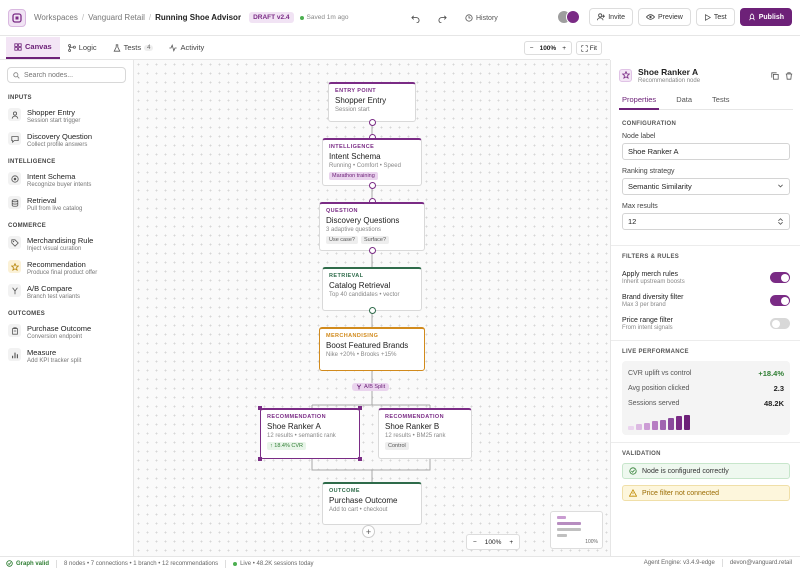 This screenshot has width=800, height=570. I want to click on palette-item-name: A/B Compare, so click(50, 288).